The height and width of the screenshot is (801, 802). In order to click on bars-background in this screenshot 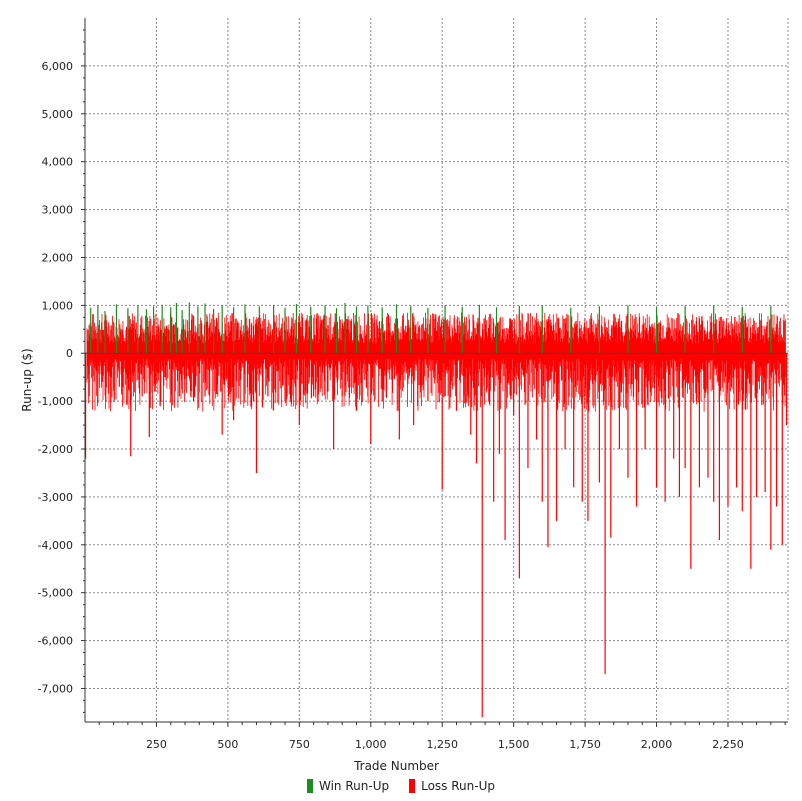, I will do `click(436, 362)`.